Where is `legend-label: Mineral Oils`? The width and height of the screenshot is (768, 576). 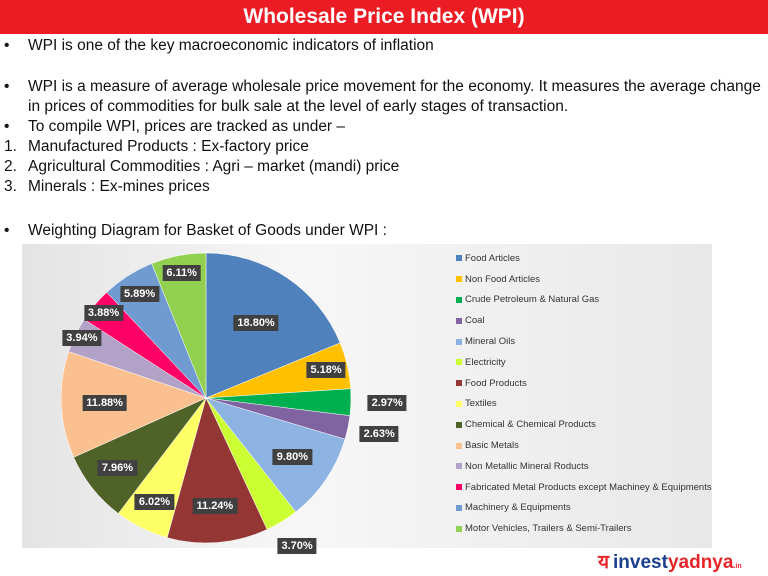 legend-label: Mineral Oils is located at coordinates (490, 342).